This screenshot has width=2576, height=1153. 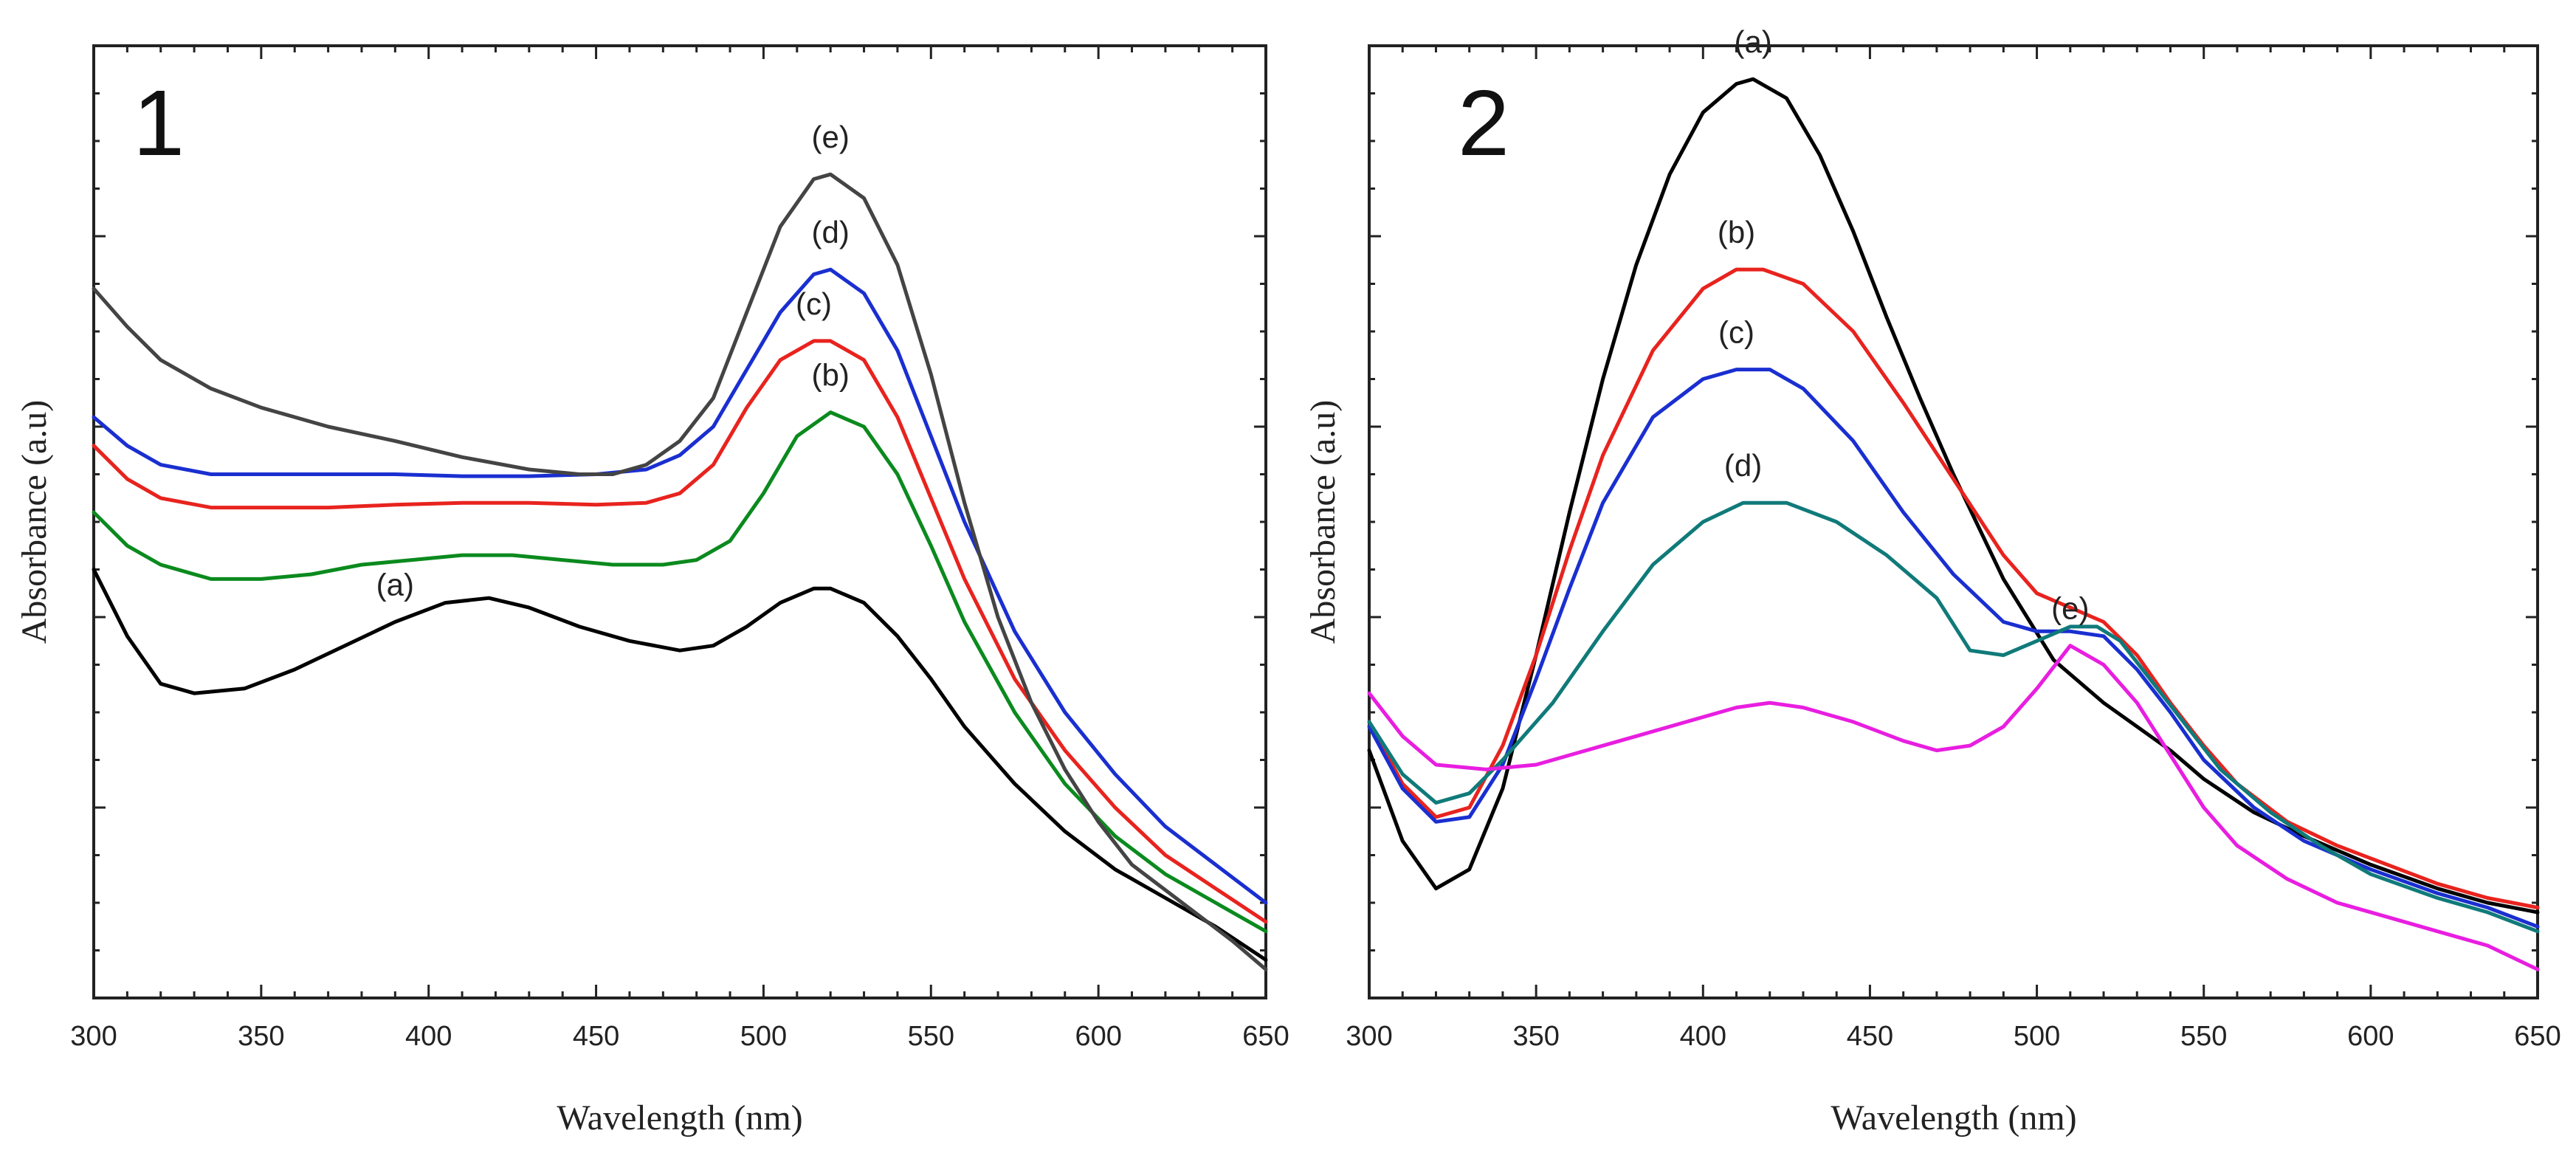 What do you see at coordinates (159, 123) in the screenshot?
I see `panel-label: 1` at bounding box center [159, 123].